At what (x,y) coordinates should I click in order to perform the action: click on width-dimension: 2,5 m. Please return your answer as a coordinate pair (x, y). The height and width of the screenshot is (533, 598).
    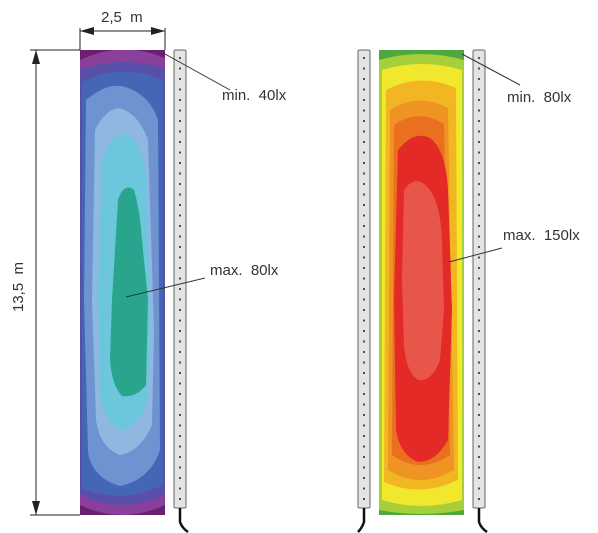
    Looking at the image, I should click on (122, 29).